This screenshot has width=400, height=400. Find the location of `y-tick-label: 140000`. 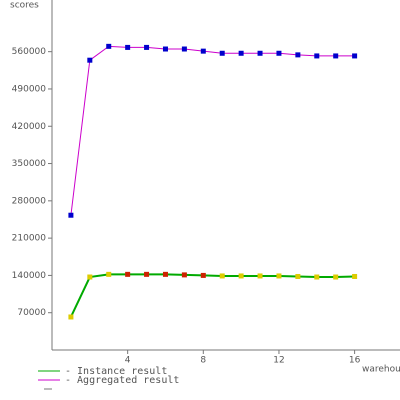

y-tick-label: 140000 is located at coordinates (29, 276).